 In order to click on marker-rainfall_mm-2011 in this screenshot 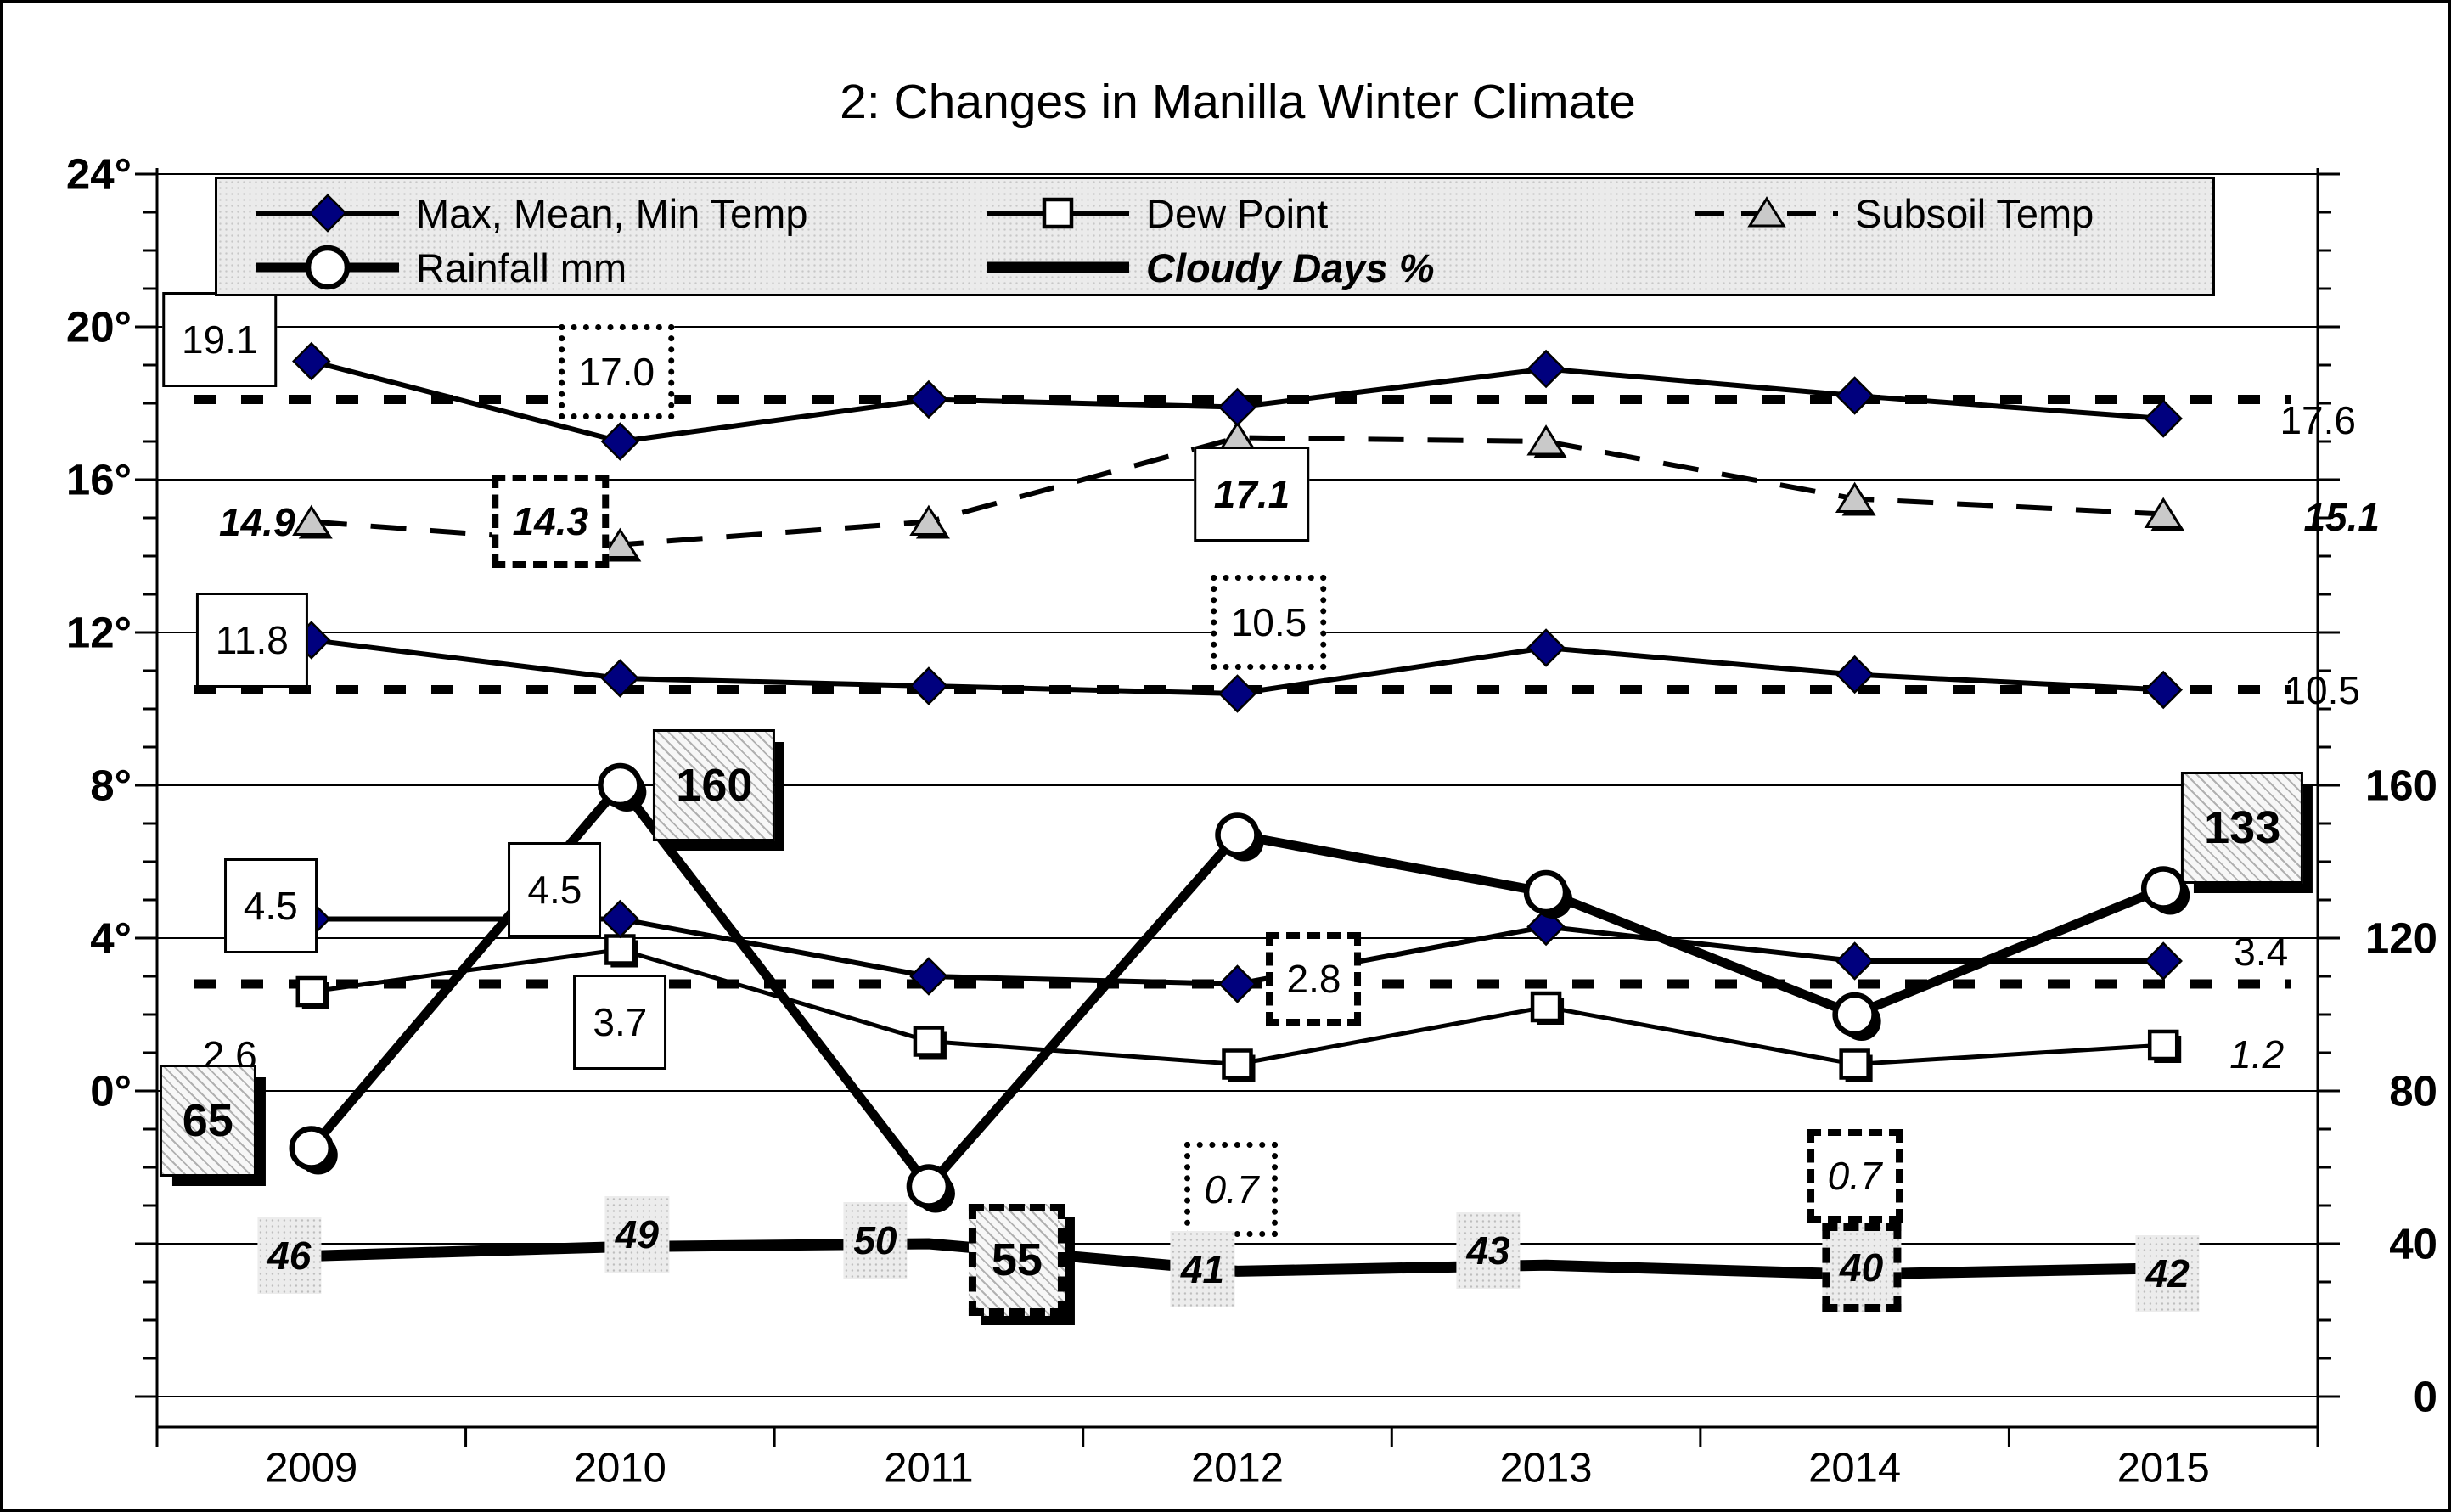, I will do `click(929, 1186)`.